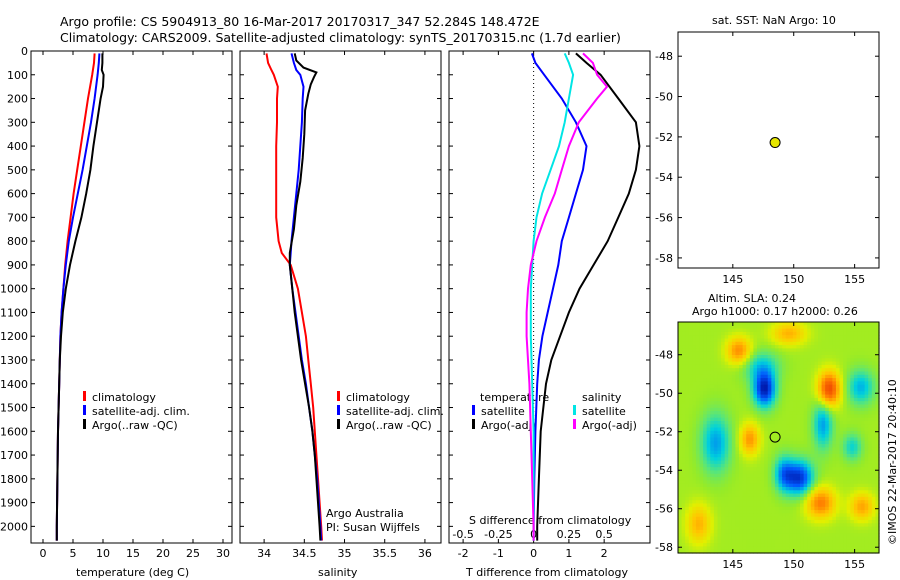  What do you see at coordinates (604, 553) in the screenshot?
I see `x-tick-label: 2` at bounding box center [604, 553].